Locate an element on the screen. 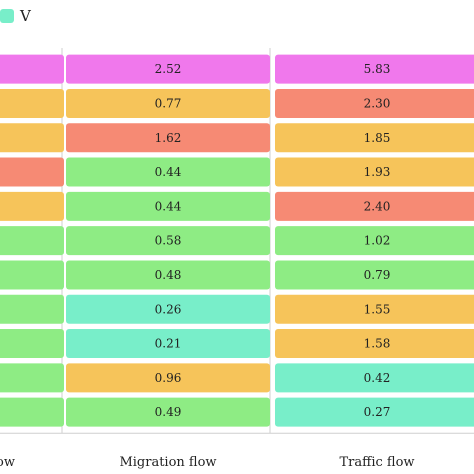 The image size is (474, 474). cell-value: 0.27 is located at coordinates (377, 412).